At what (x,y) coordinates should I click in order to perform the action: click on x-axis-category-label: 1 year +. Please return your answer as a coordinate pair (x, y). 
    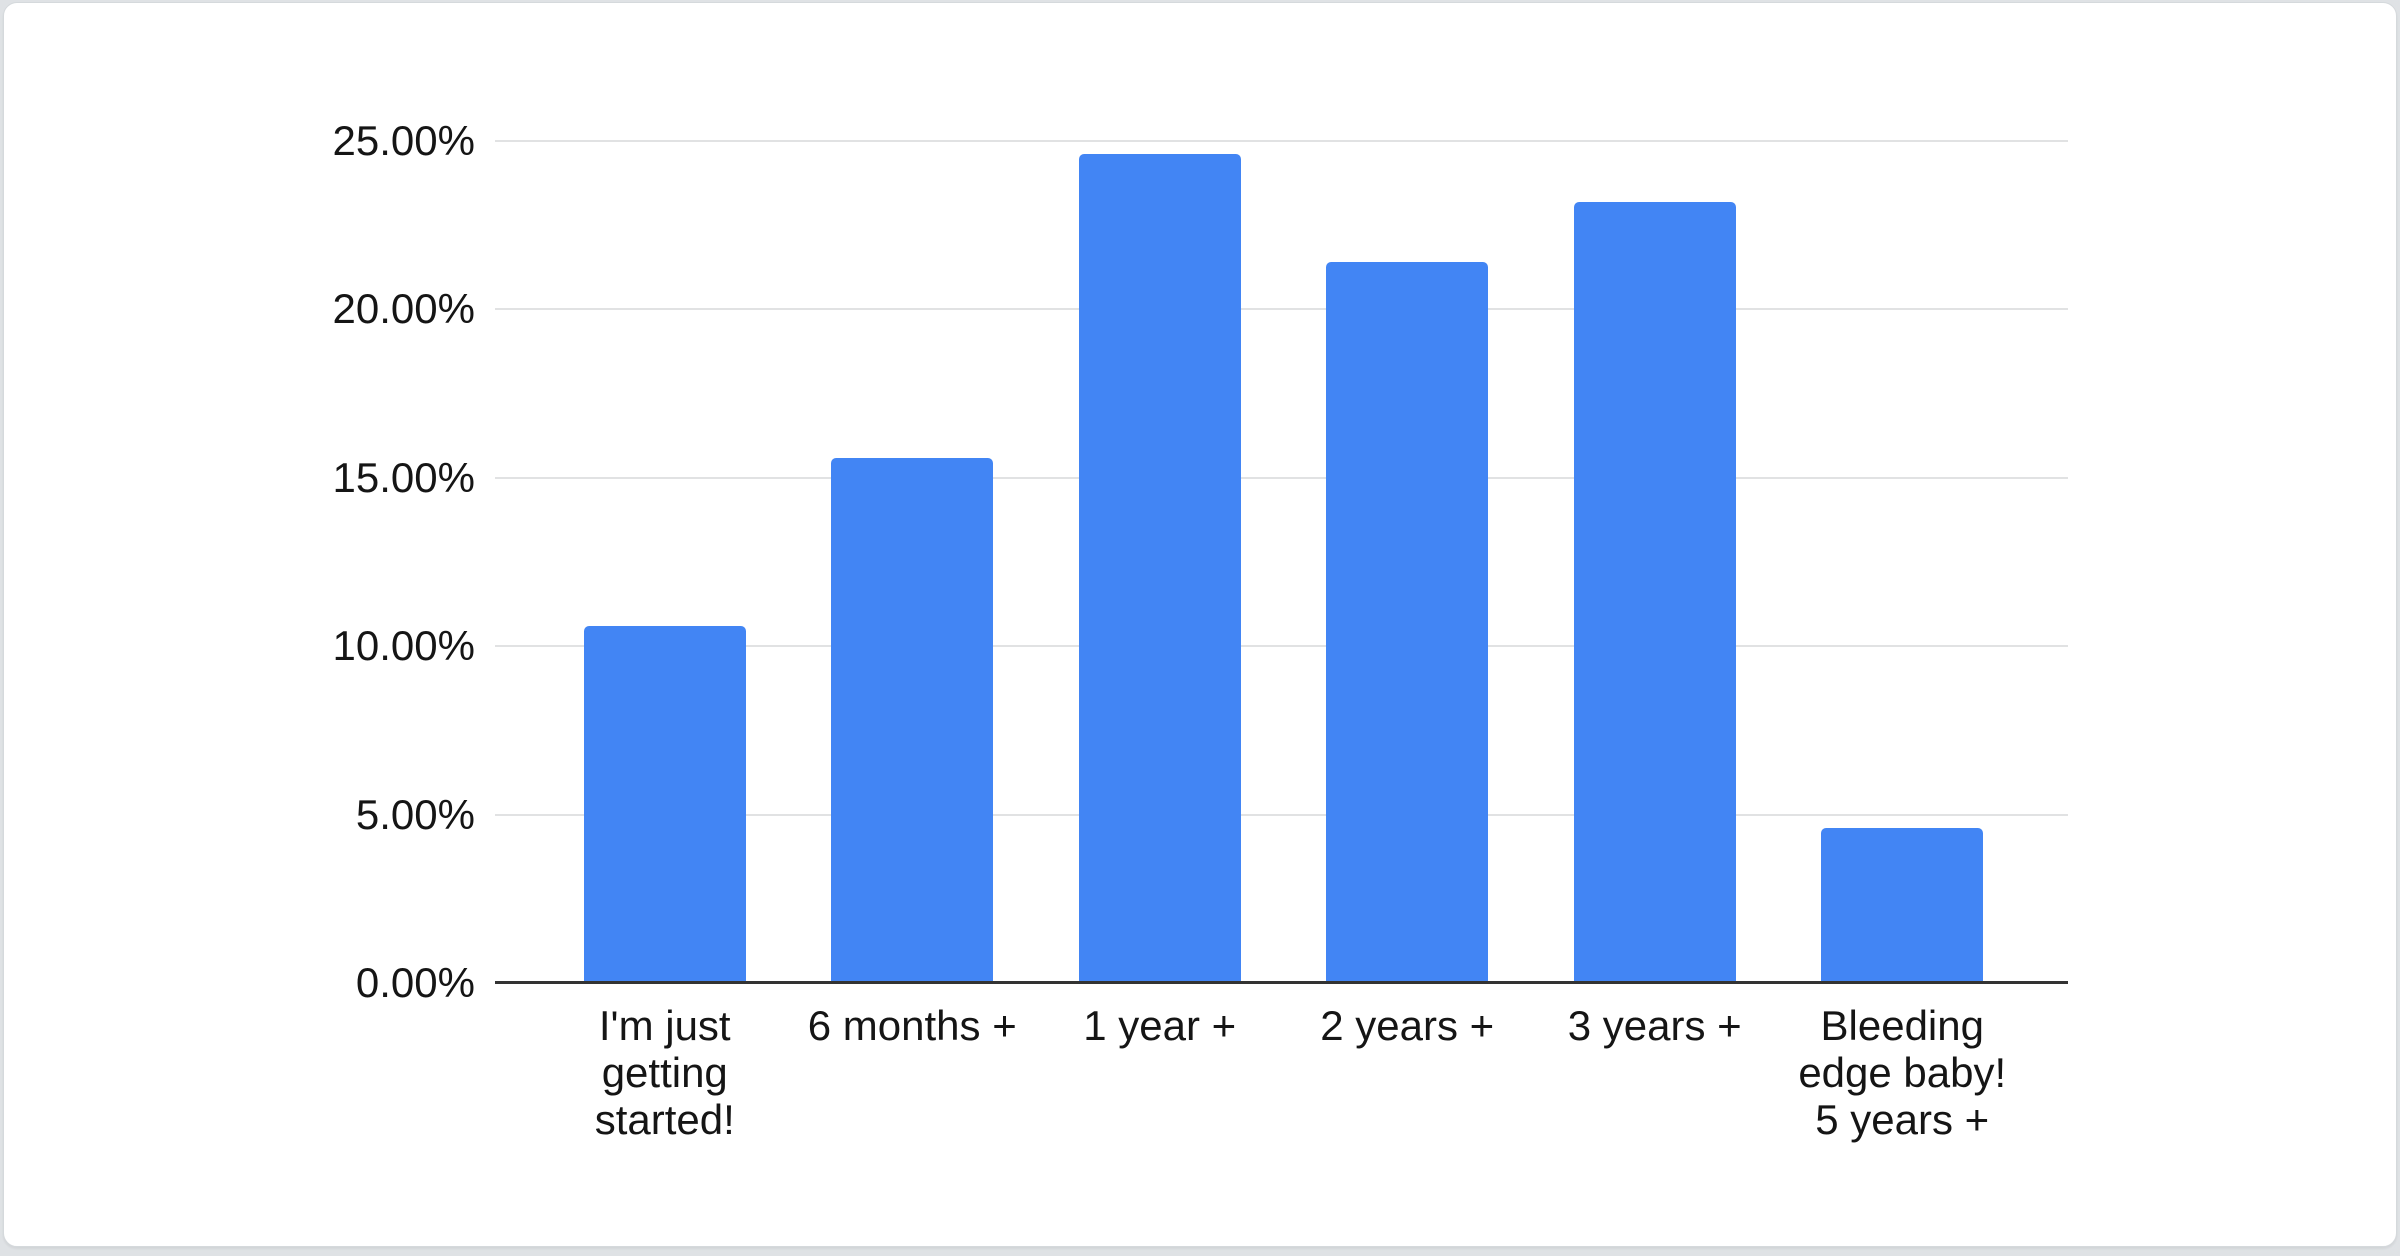
    Looking at the image, I should click on (1160, 1025).